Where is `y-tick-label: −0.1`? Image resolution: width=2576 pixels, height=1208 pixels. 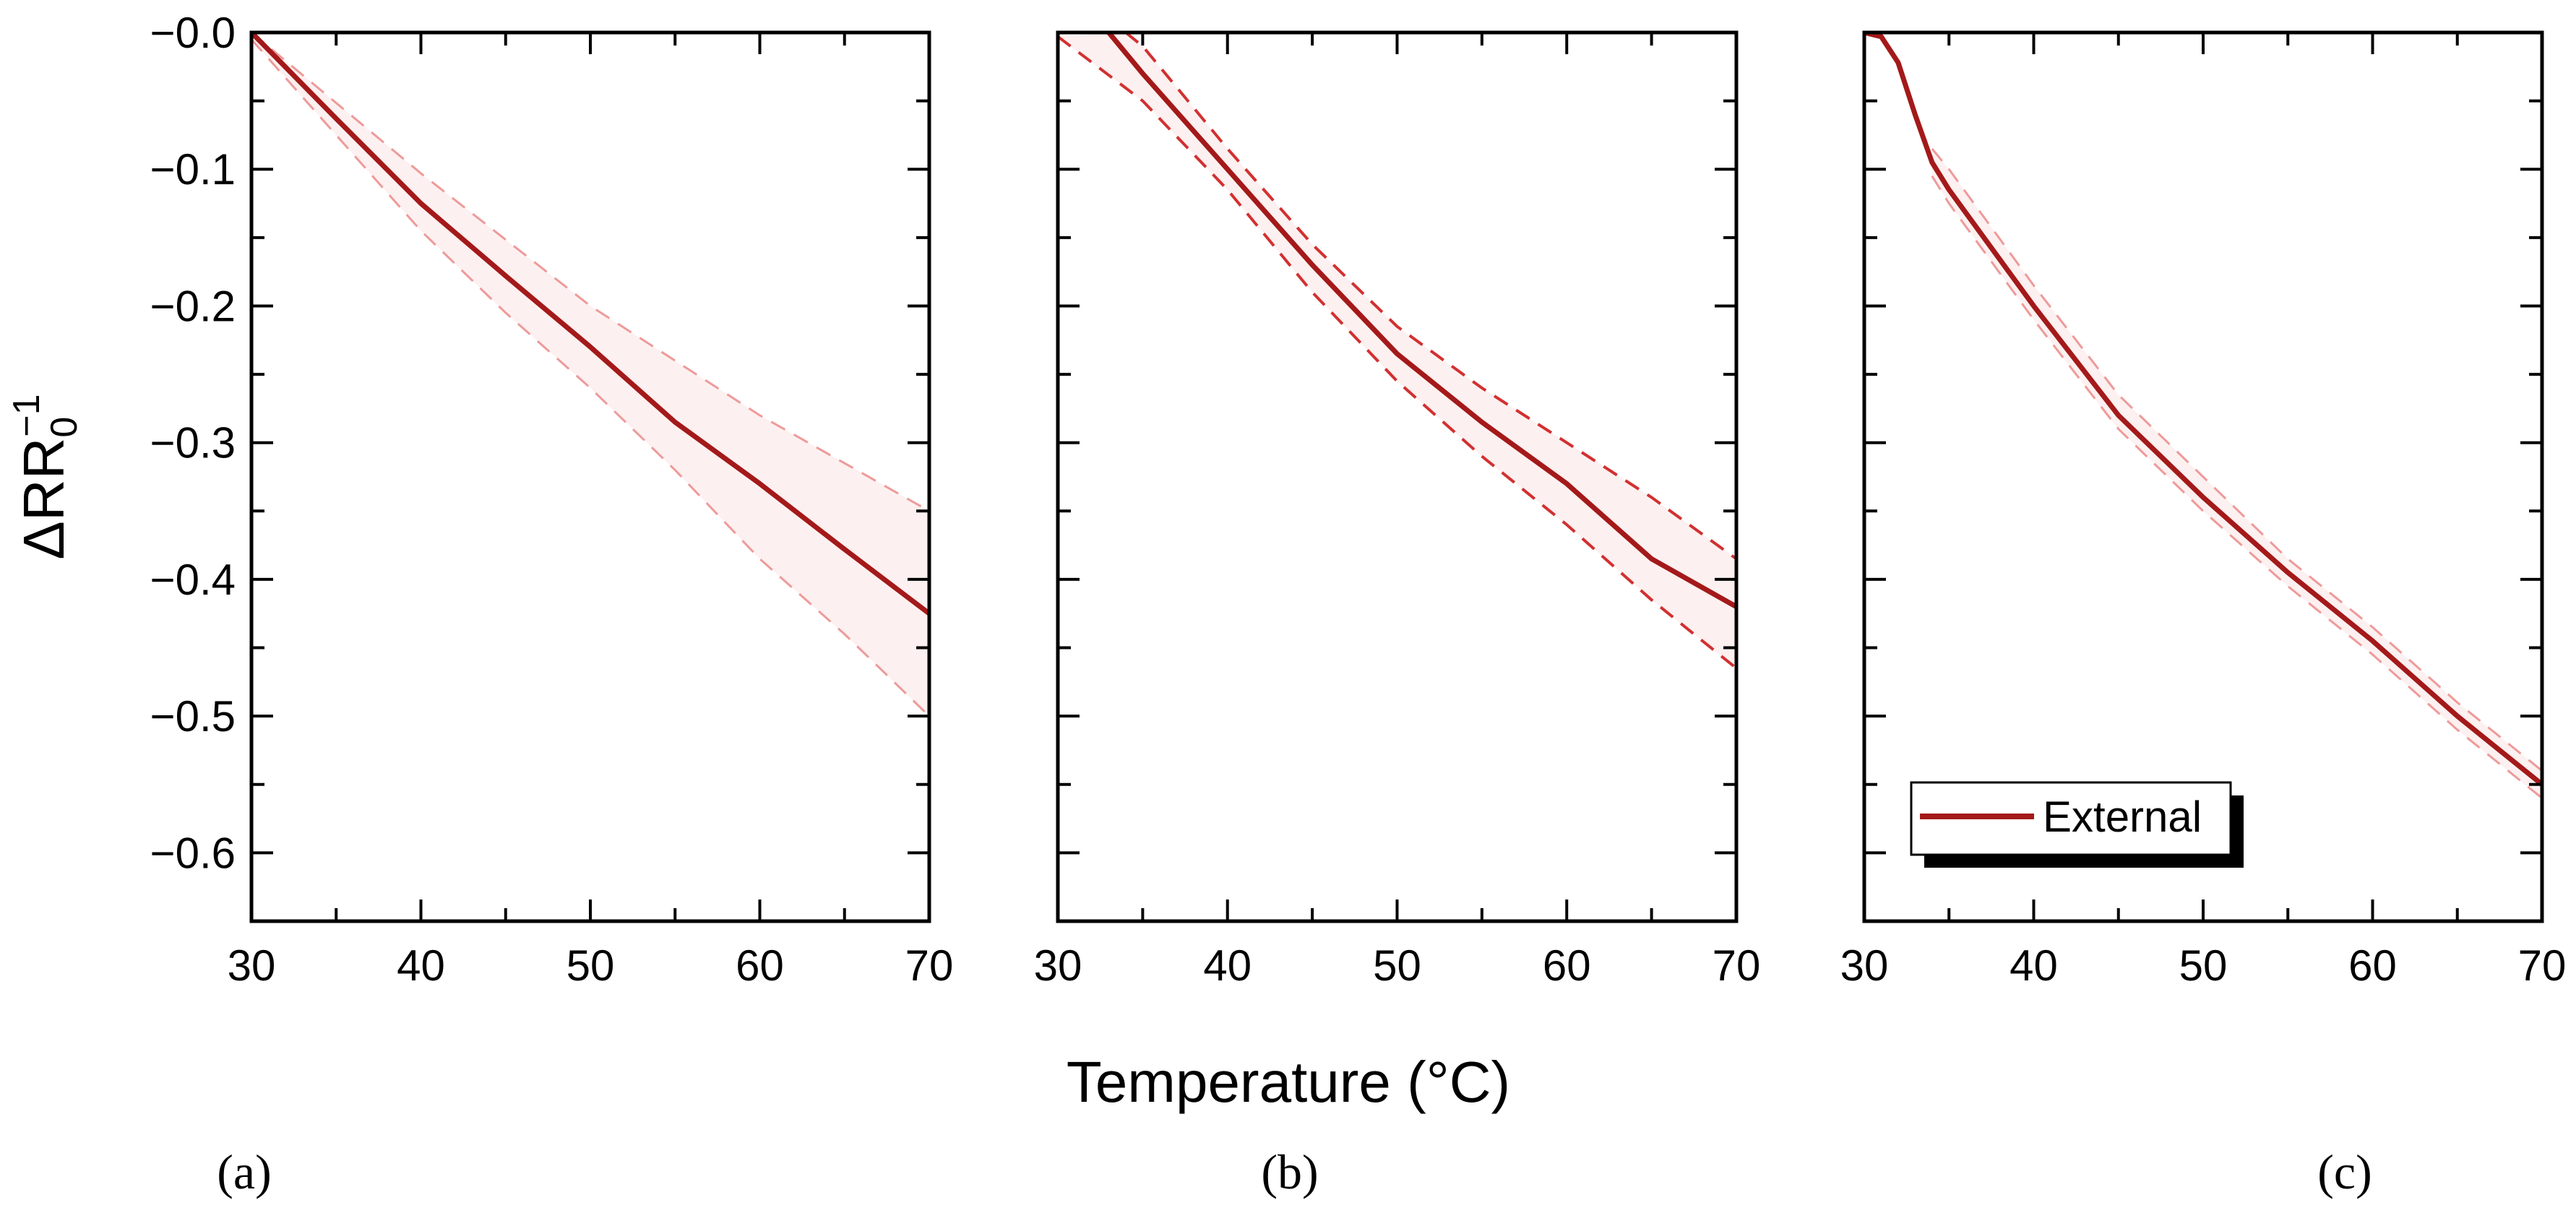
y-tick-label: −0.1 is located at coordinates (193, 169).